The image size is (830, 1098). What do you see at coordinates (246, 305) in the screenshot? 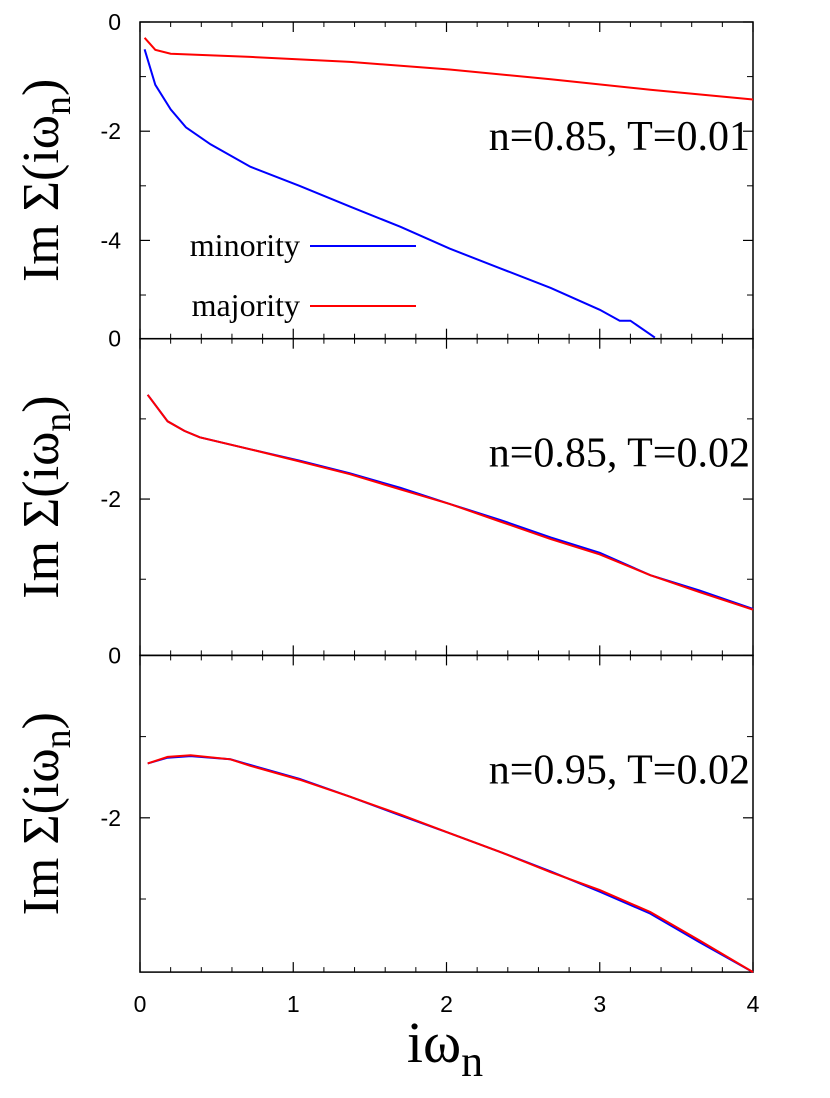
I see `legend-label: majority` at bounding box center [246, 305].